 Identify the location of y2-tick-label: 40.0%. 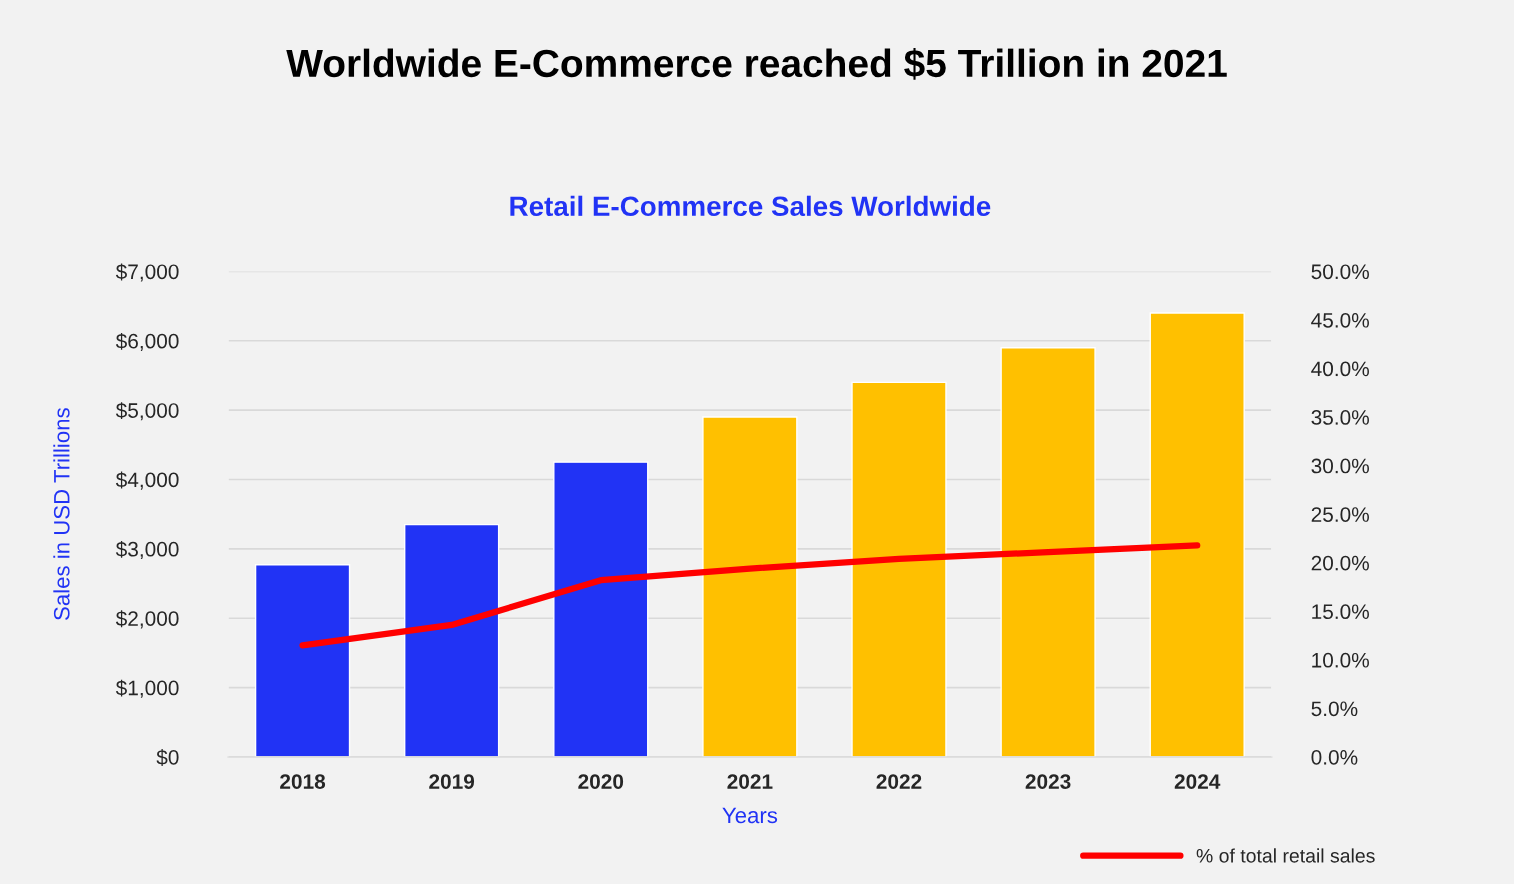
(1340, 369).